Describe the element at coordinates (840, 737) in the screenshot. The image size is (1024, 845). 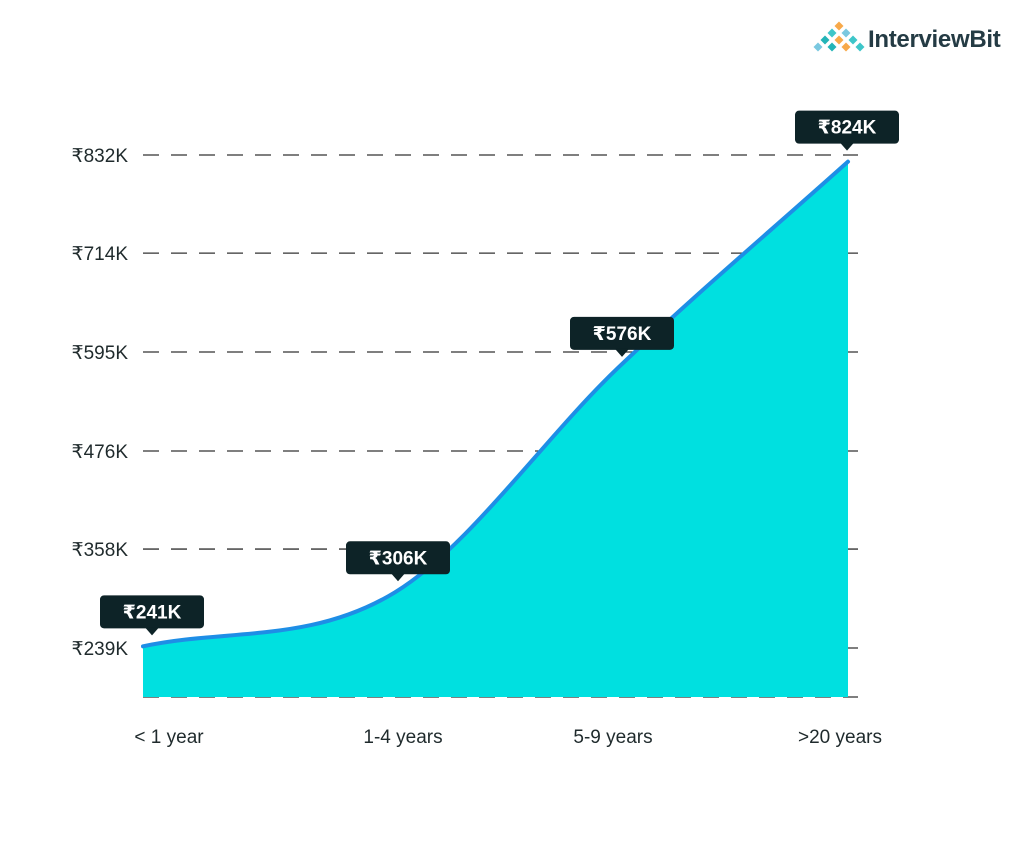
I see `x-tick-label: >20 years` at that location.